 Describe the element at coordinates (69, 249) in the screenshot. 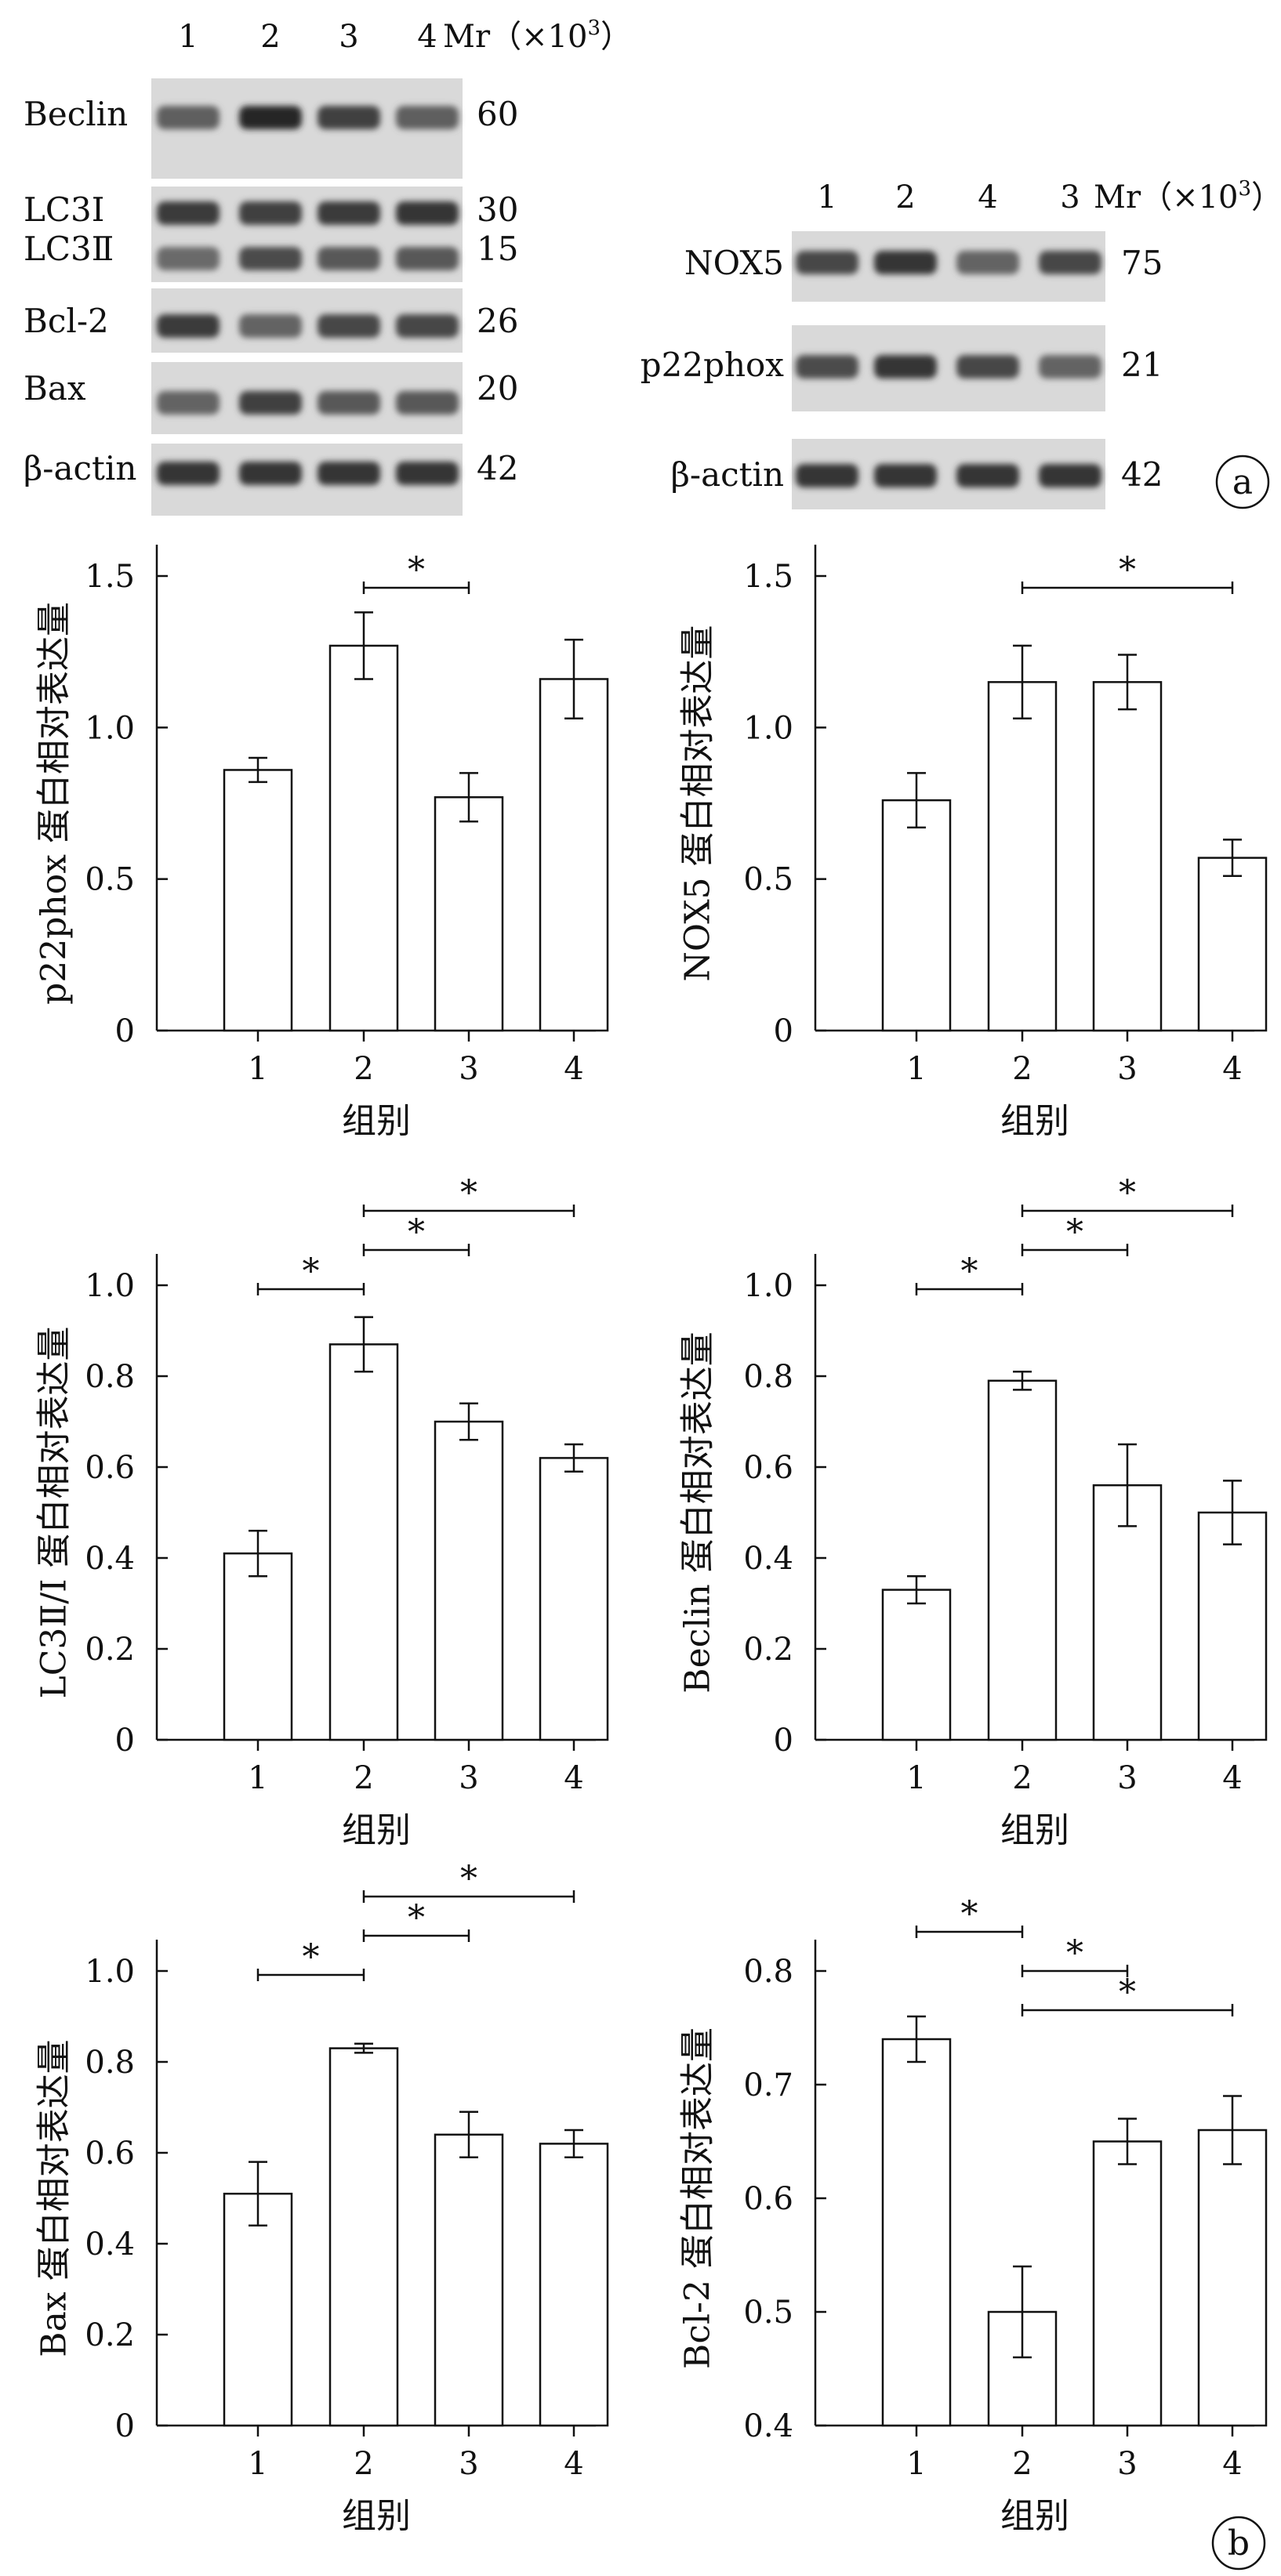

I see `left-row-label: LC3Ⅱ` at that location.